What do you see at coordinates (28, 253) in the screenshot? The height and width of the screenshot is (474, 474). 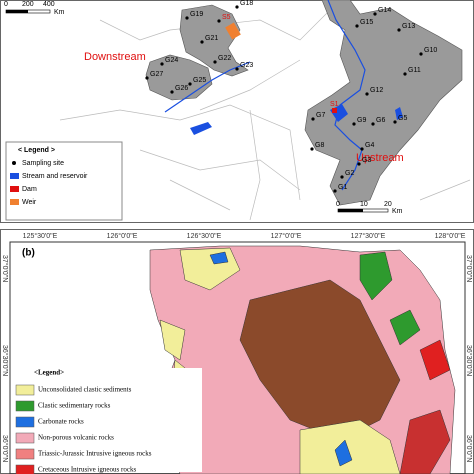 I see `panel-label: (b)` at bounding box center [28, 253].